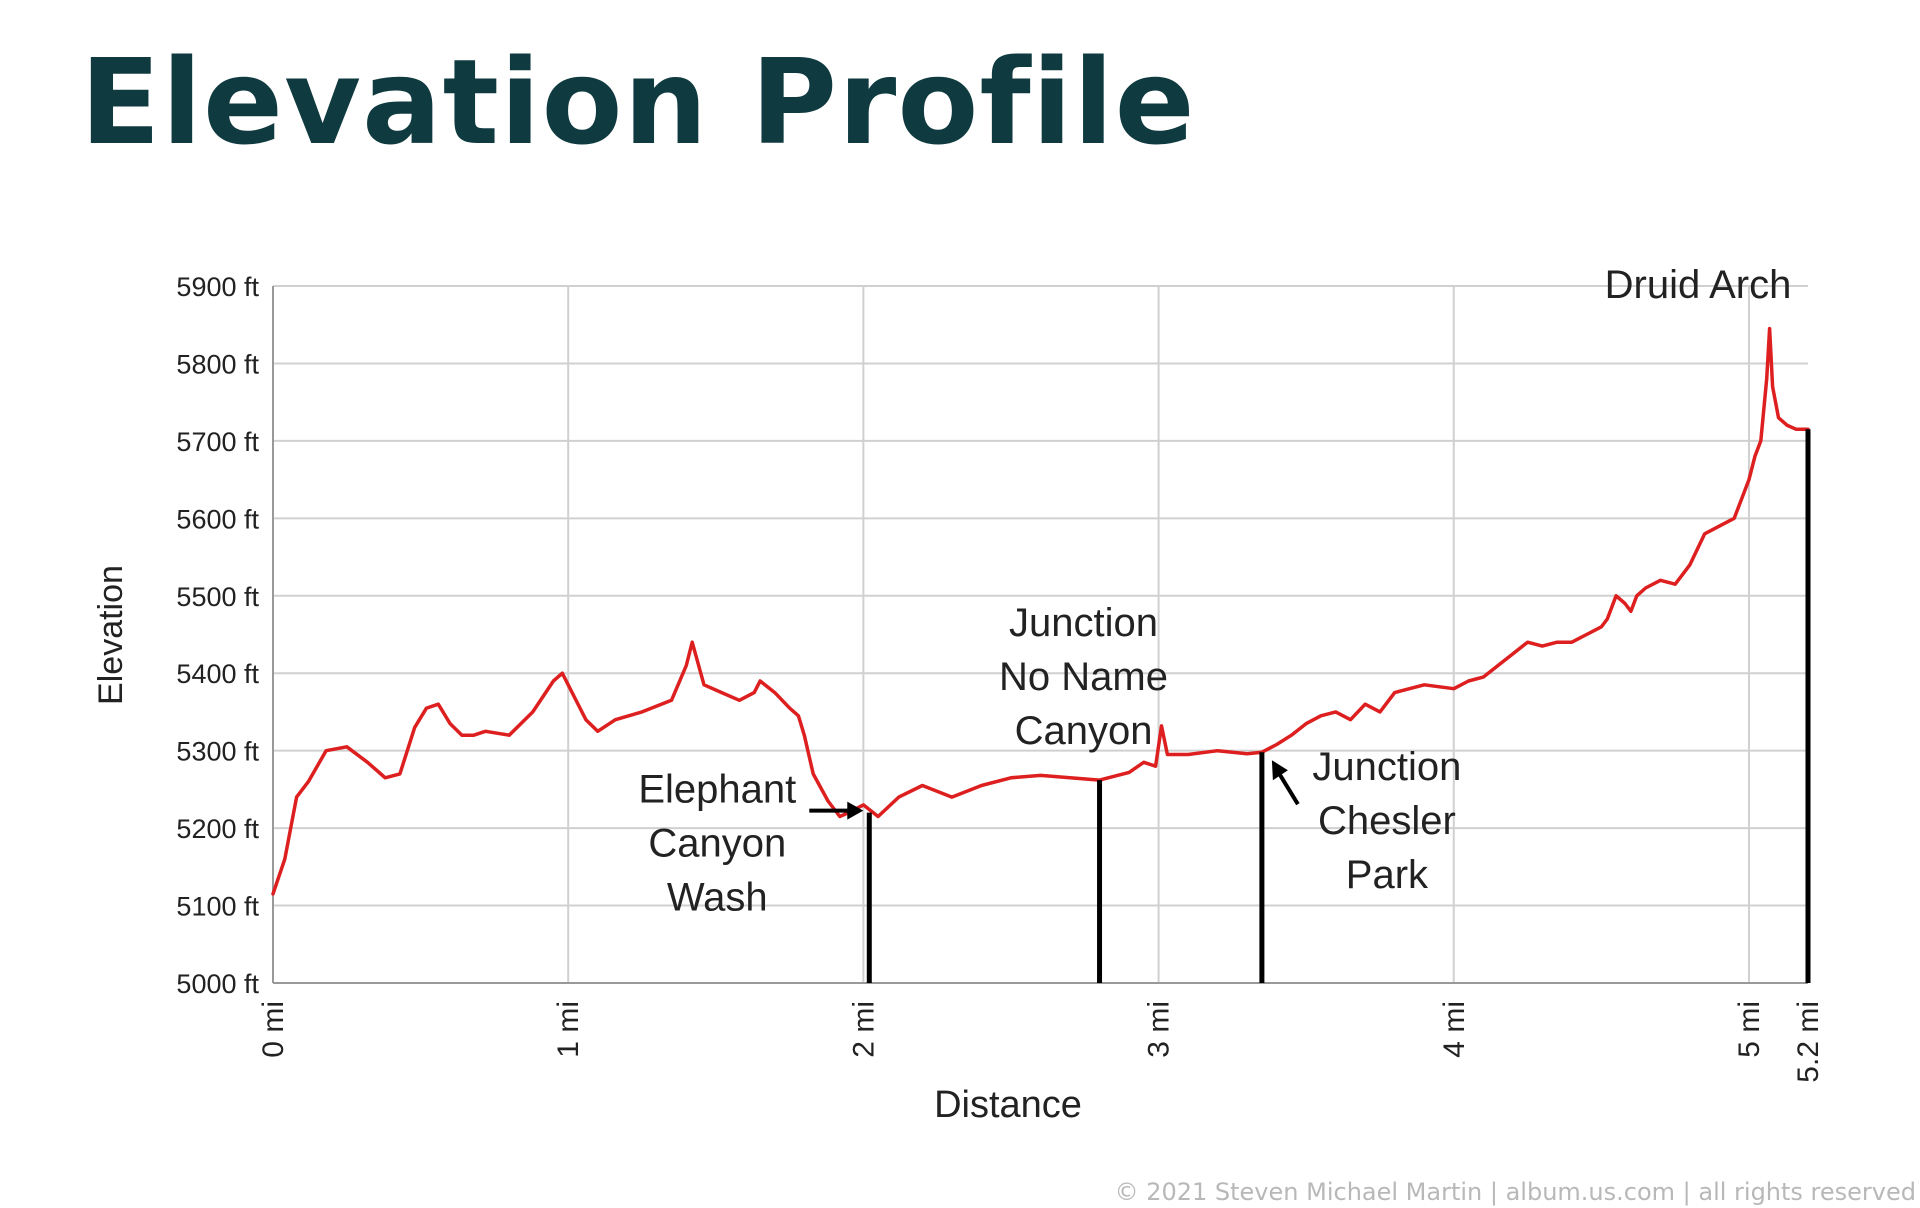 This screenshot has height=1208, width=1920. Describe the element at coordinates (217, 287) in the screenshot. I see `y-tick-label: 5900 ft` at that location.